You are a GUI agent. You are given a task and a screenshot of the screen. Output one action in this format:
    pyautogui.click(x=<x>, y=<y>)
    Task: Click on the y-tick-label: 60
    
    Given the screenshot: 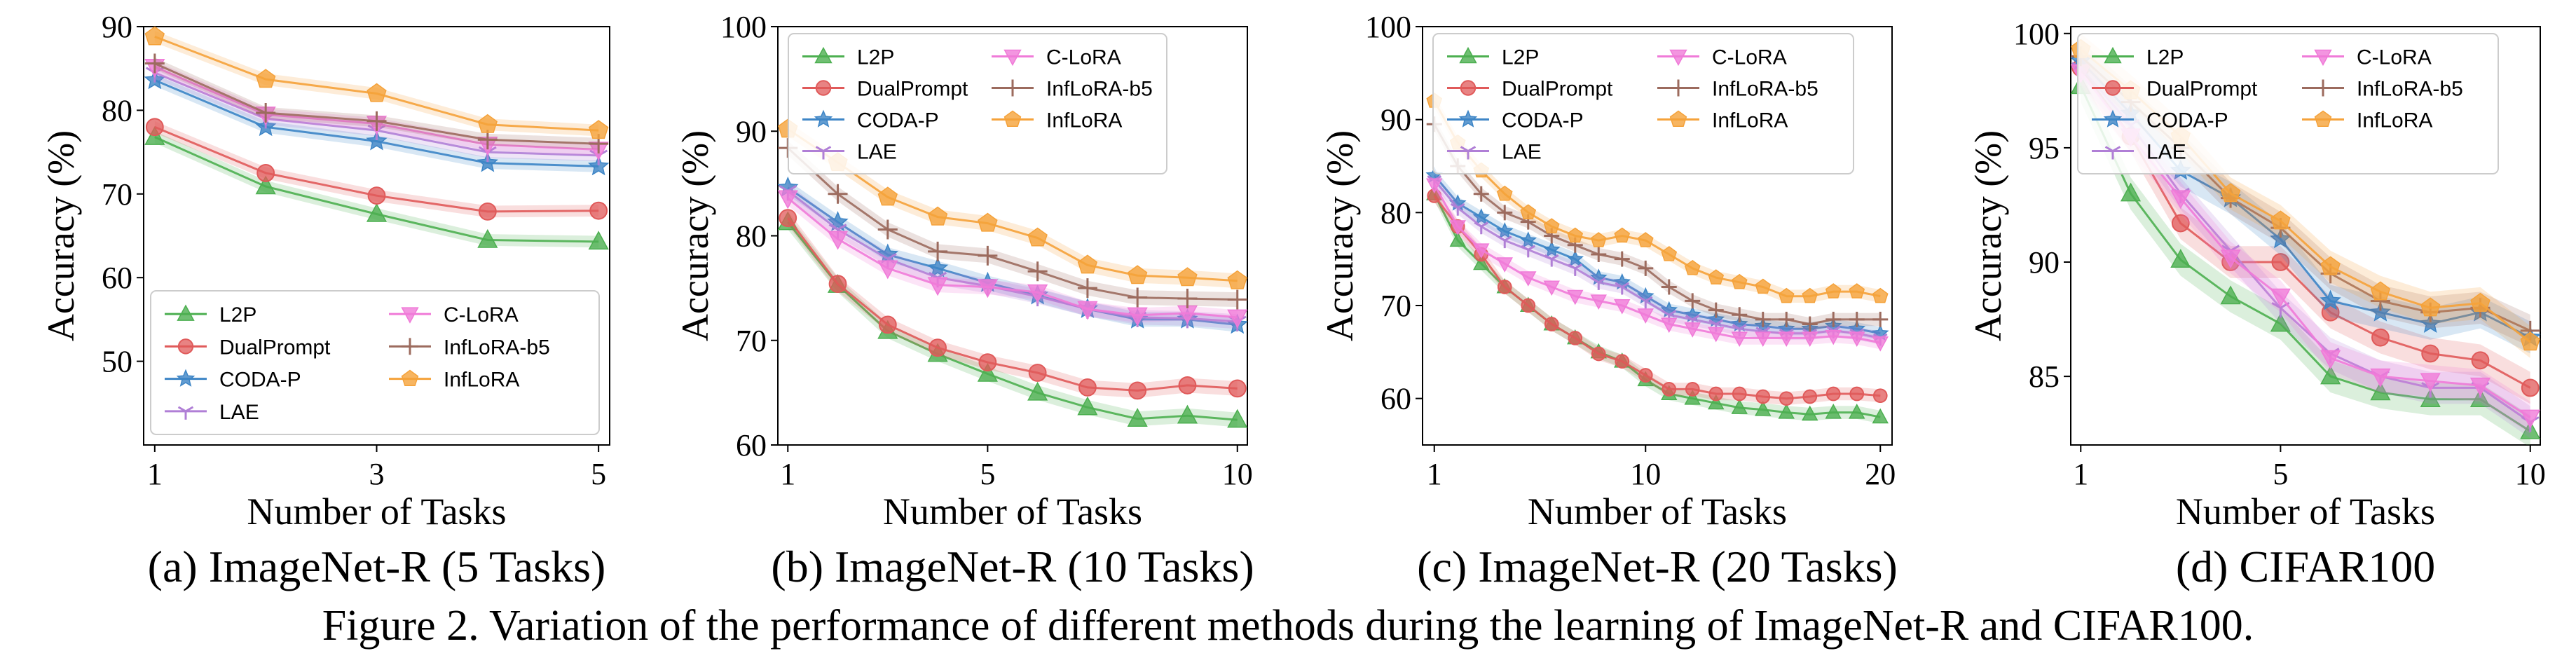 What is the action you would take?
    pyautogui.click(x=1396, y=399)
    